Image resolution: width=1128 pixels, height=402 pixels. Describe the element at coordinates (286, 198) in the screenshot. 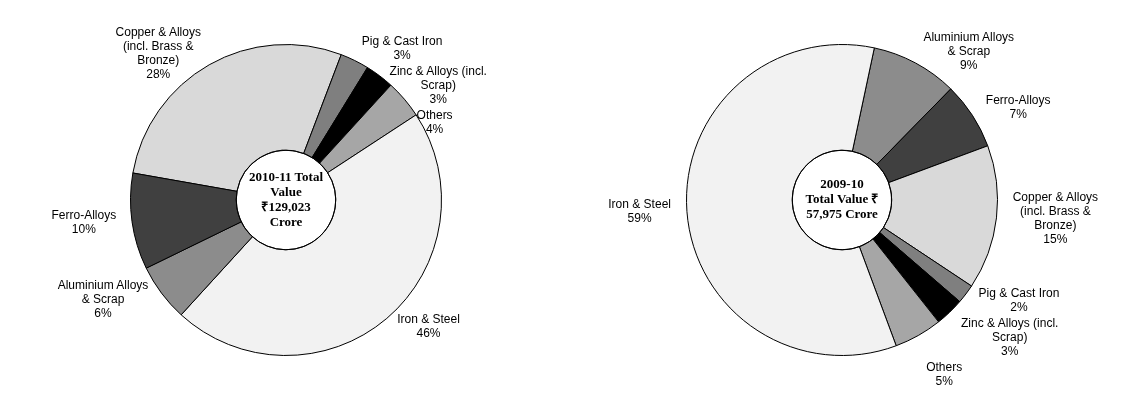

I see `text: 2010-11 Total Value ₹129,023 Crore` at that location.